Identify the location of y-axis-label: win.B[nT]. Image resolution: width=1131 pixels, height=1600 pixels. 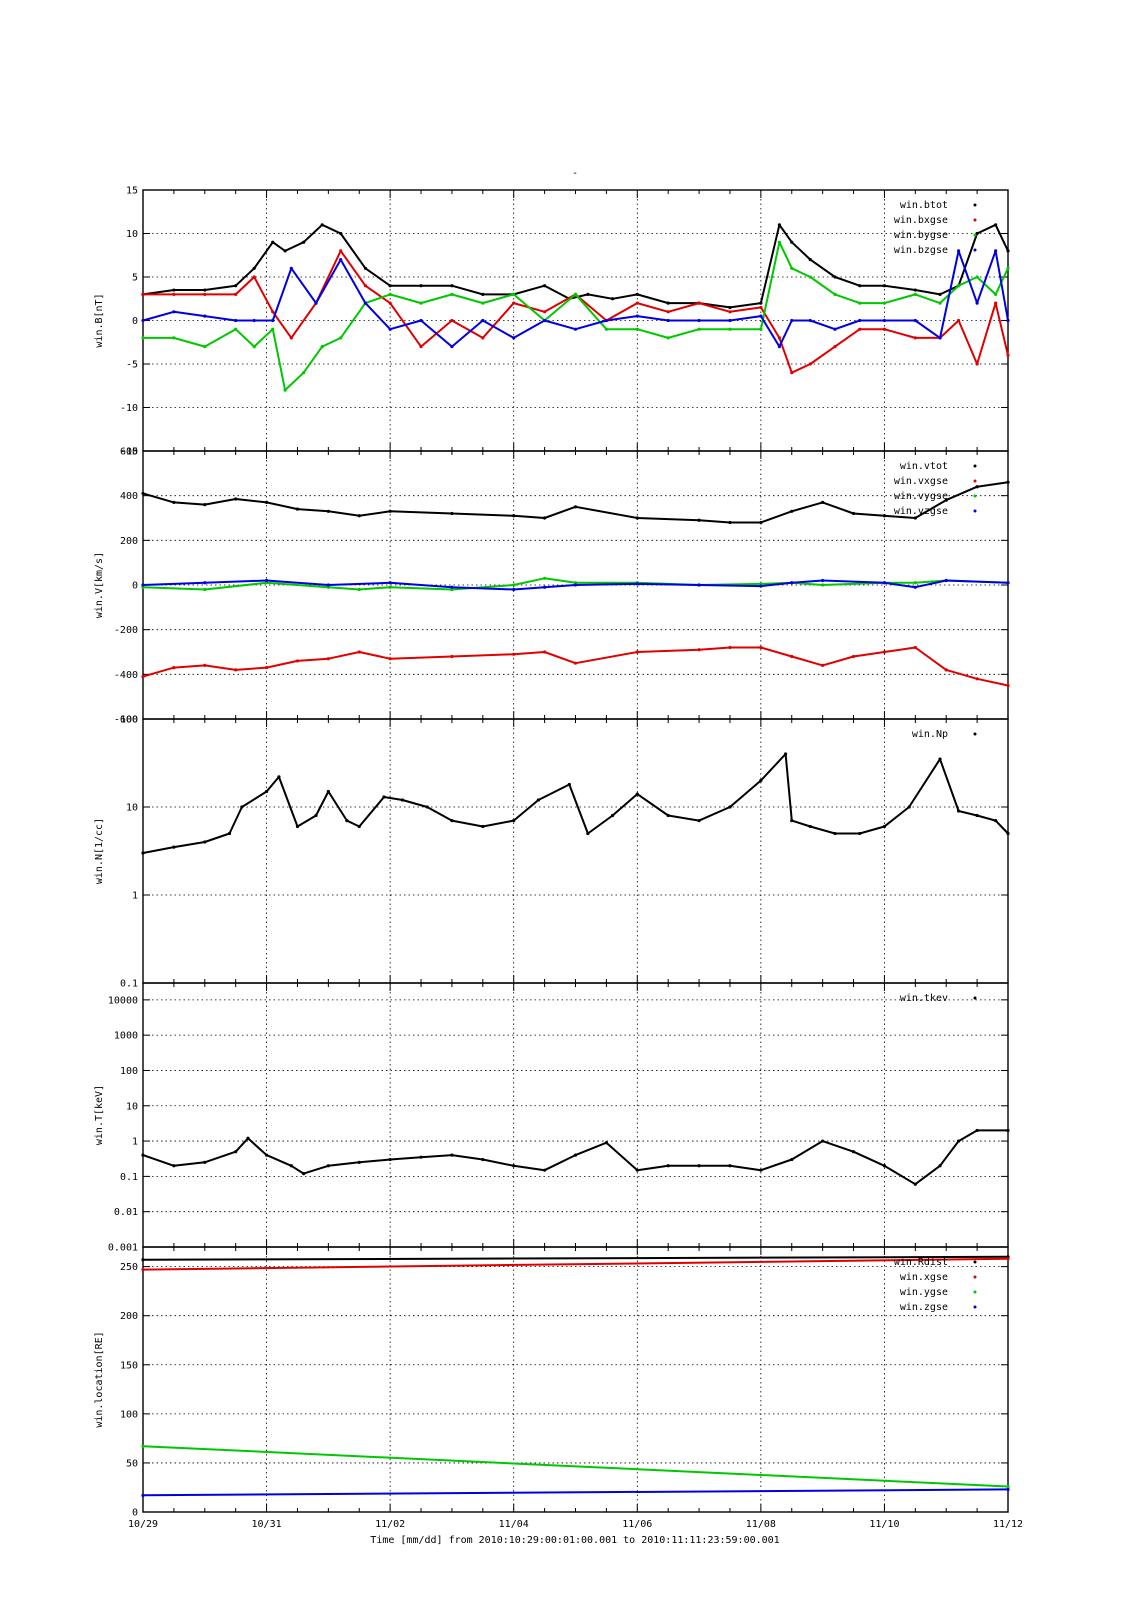
(99, 320).